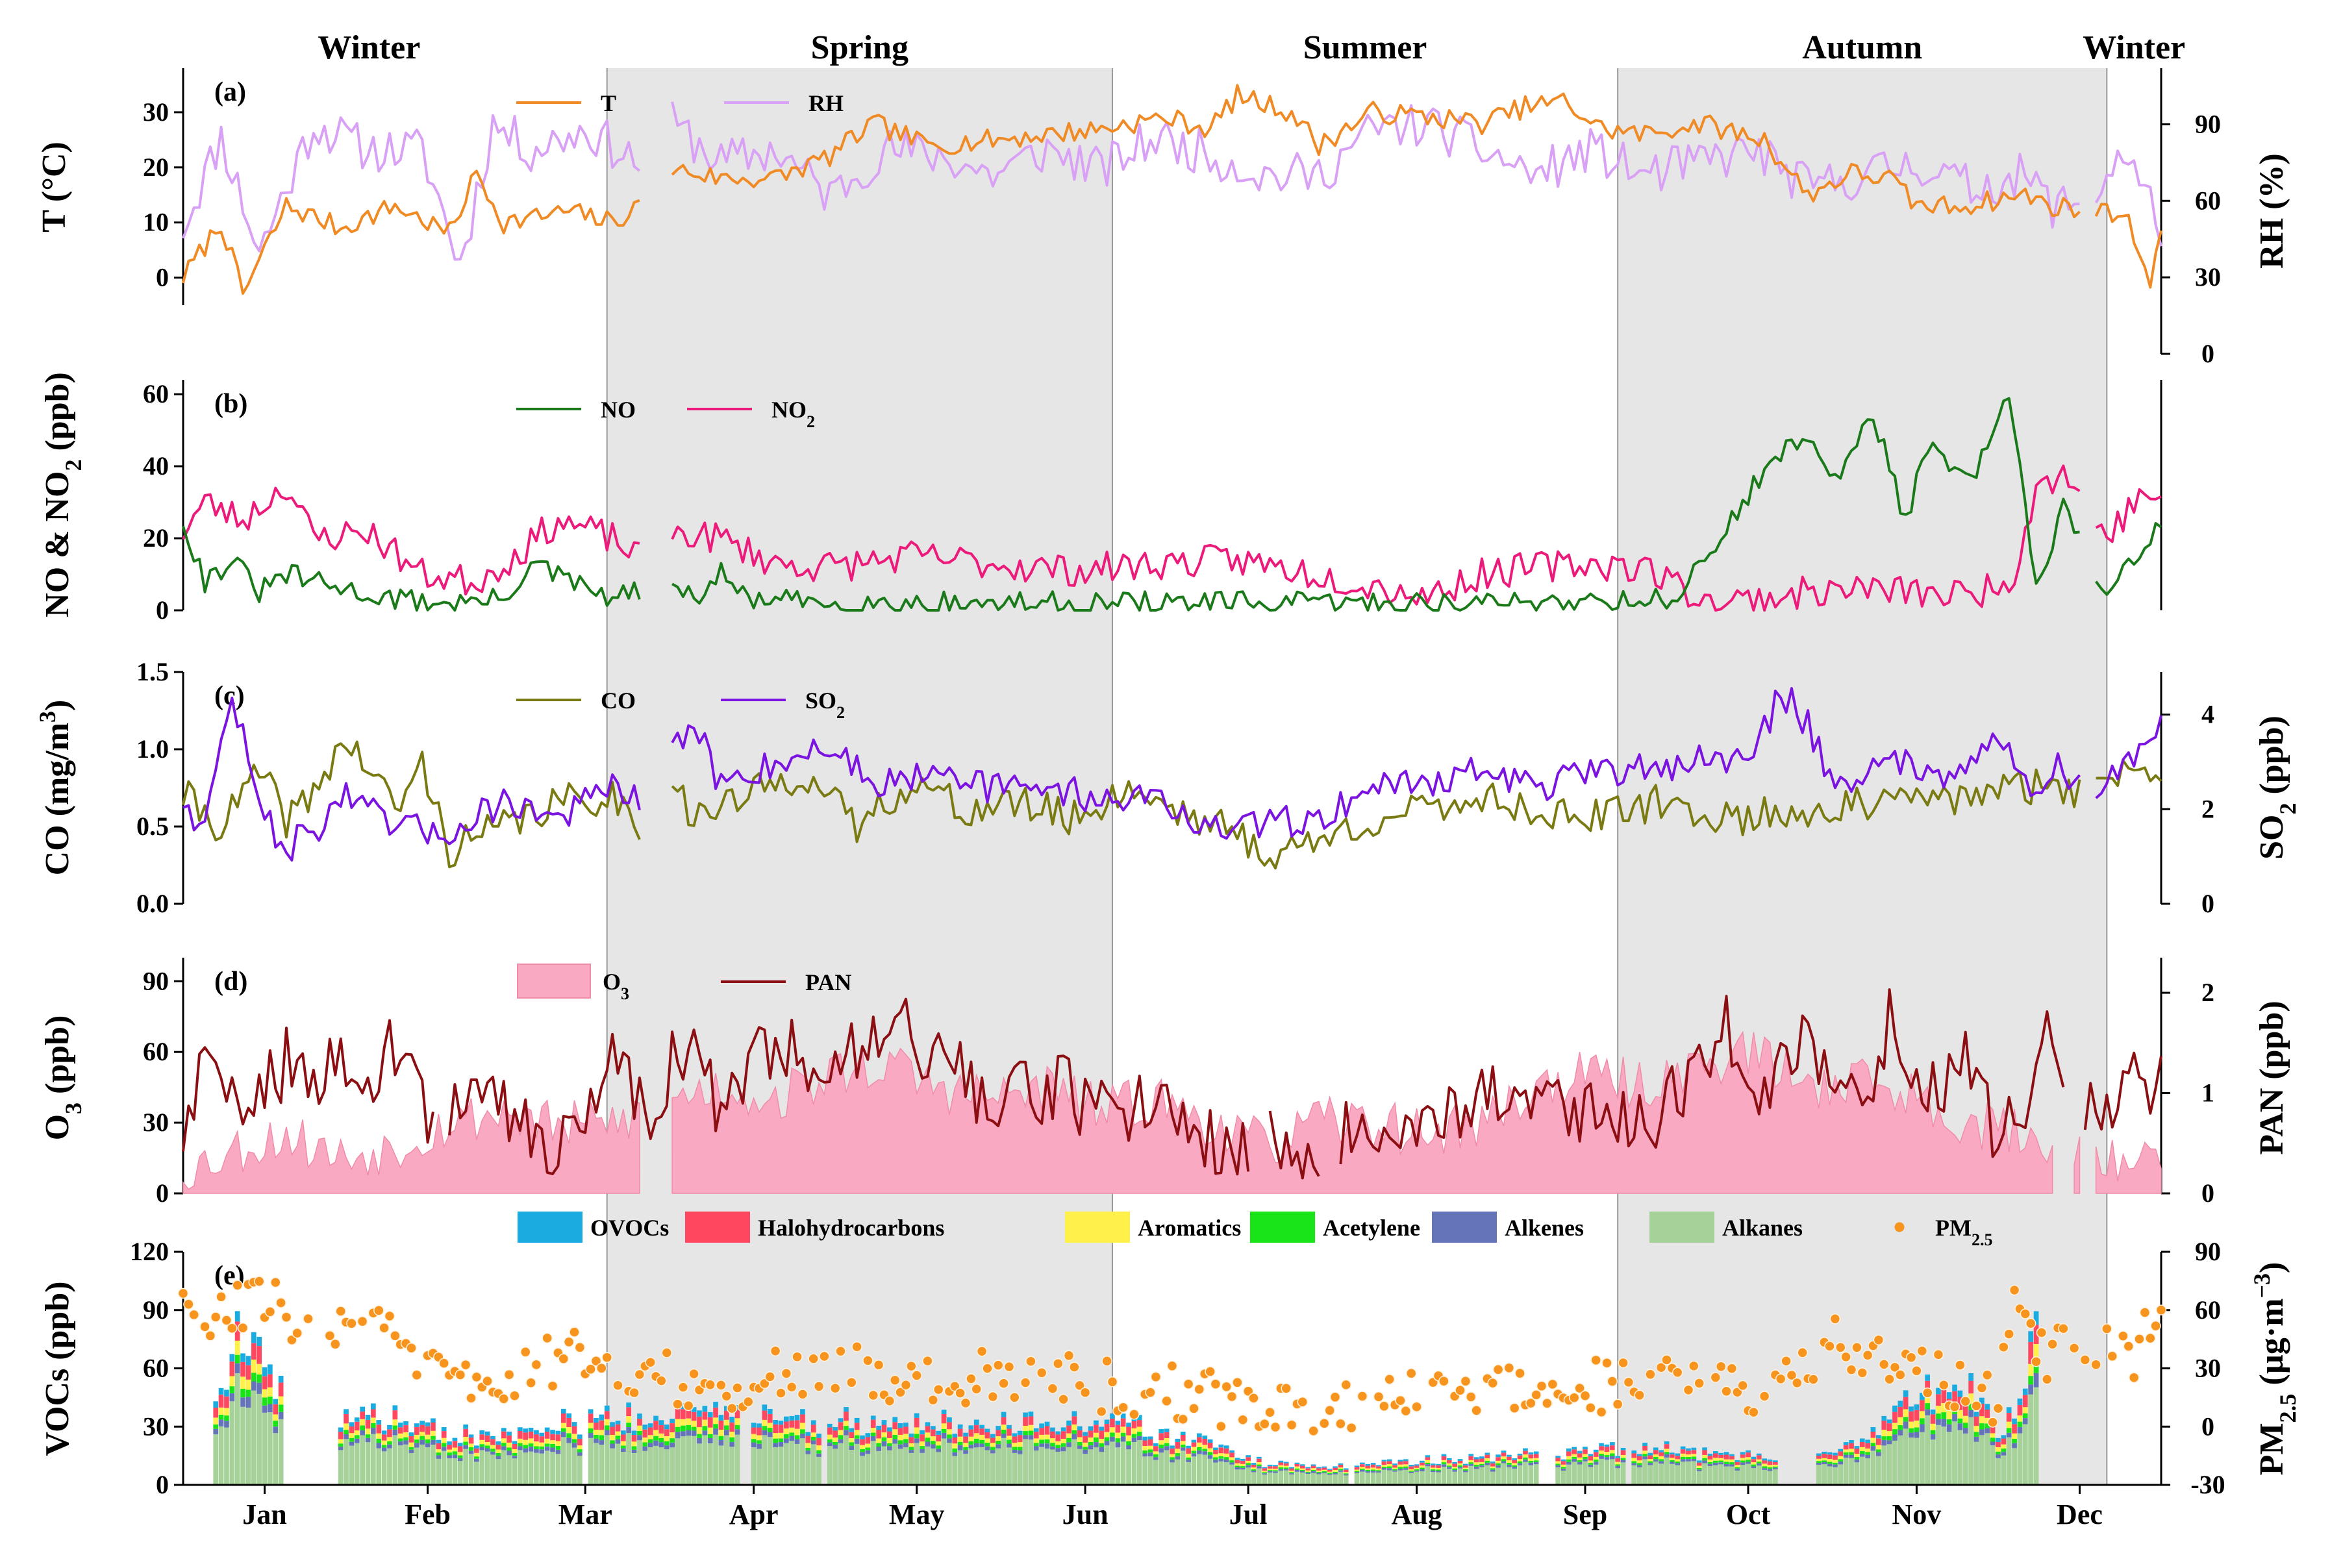 The height and width of the screenshot is (1568, 2330). I want to click on left-tick-label: 1.0, so click(153, 749).